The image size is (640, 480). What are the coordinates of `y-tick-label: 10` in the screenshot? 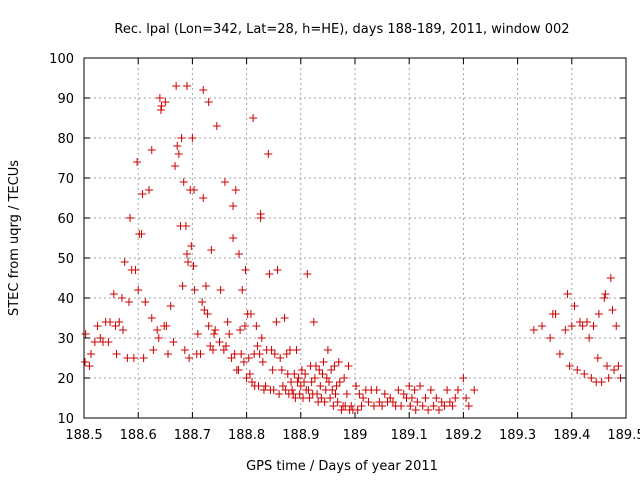 It's located at (65, 419).